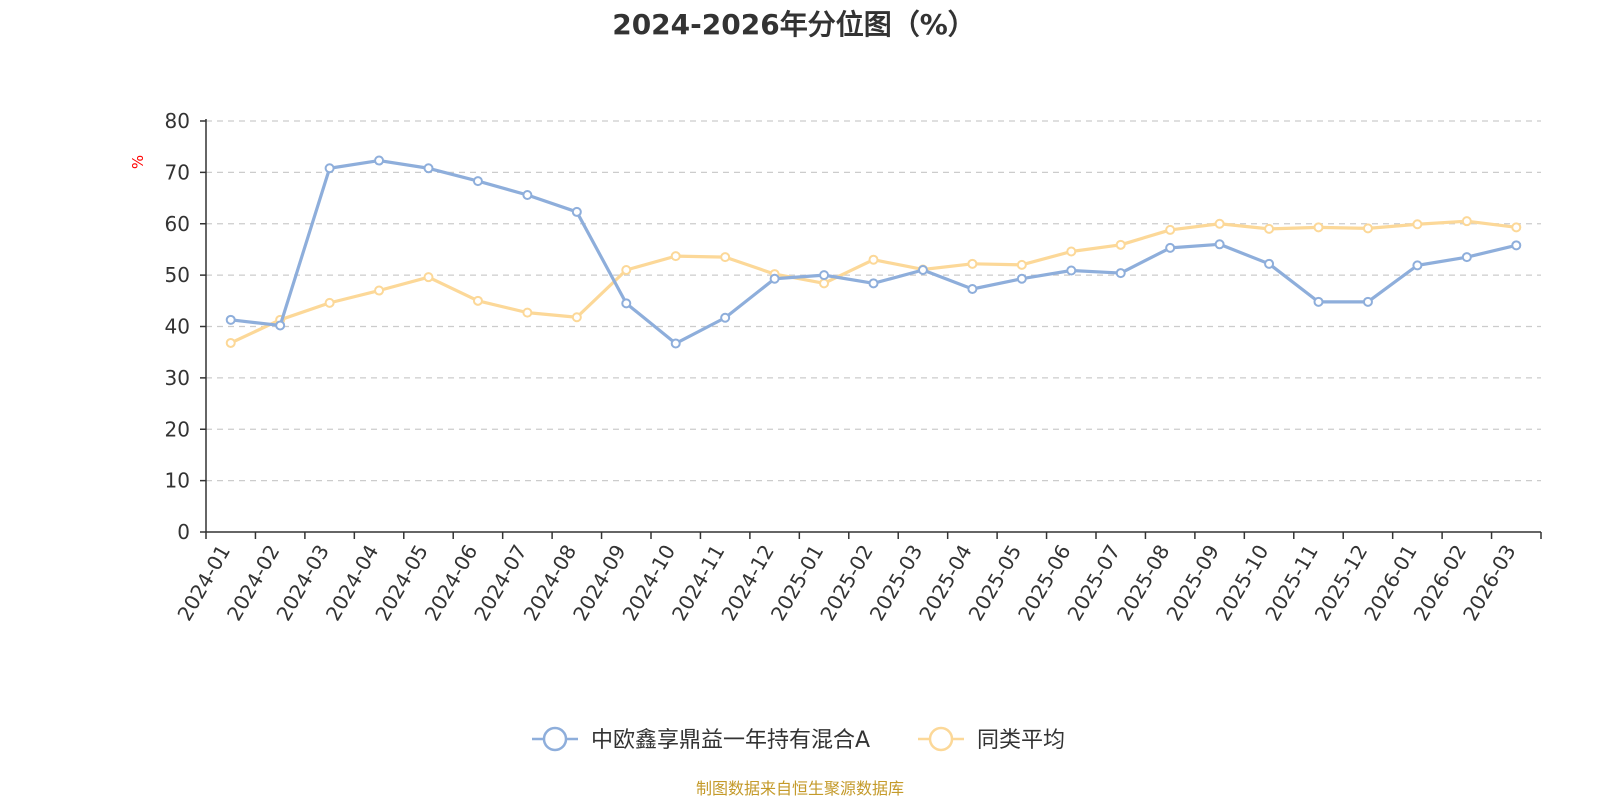 Image resolution: width=1600 pixels, height=800 pixels. I want to click on y-tick-label: 10, so click(177, 481).